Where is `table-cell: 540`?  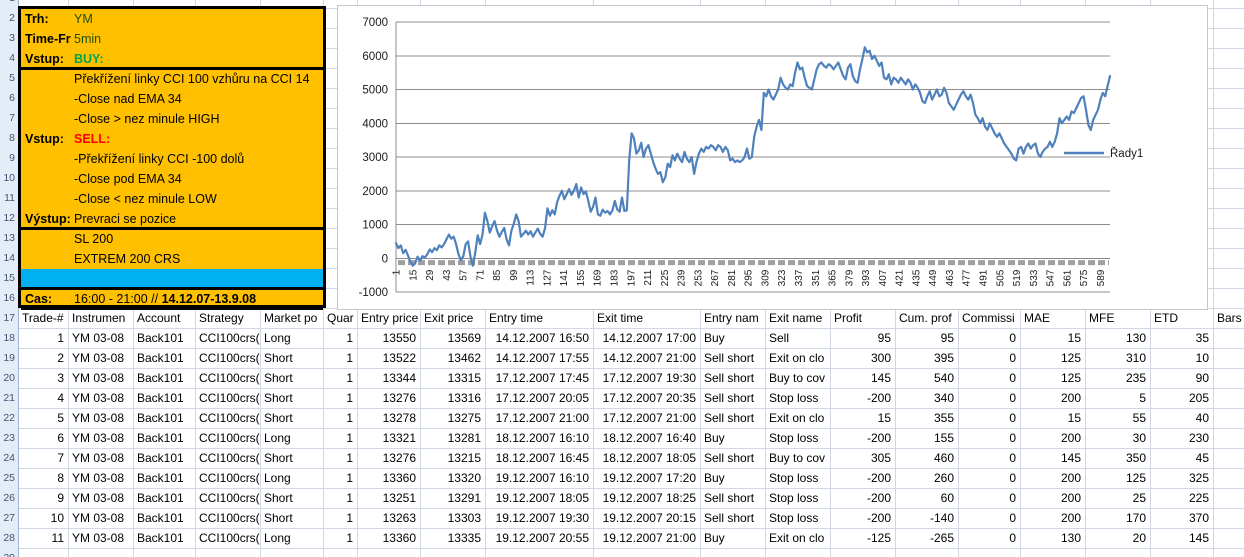 table-cell: 540 is located at coordinates (943, 378).